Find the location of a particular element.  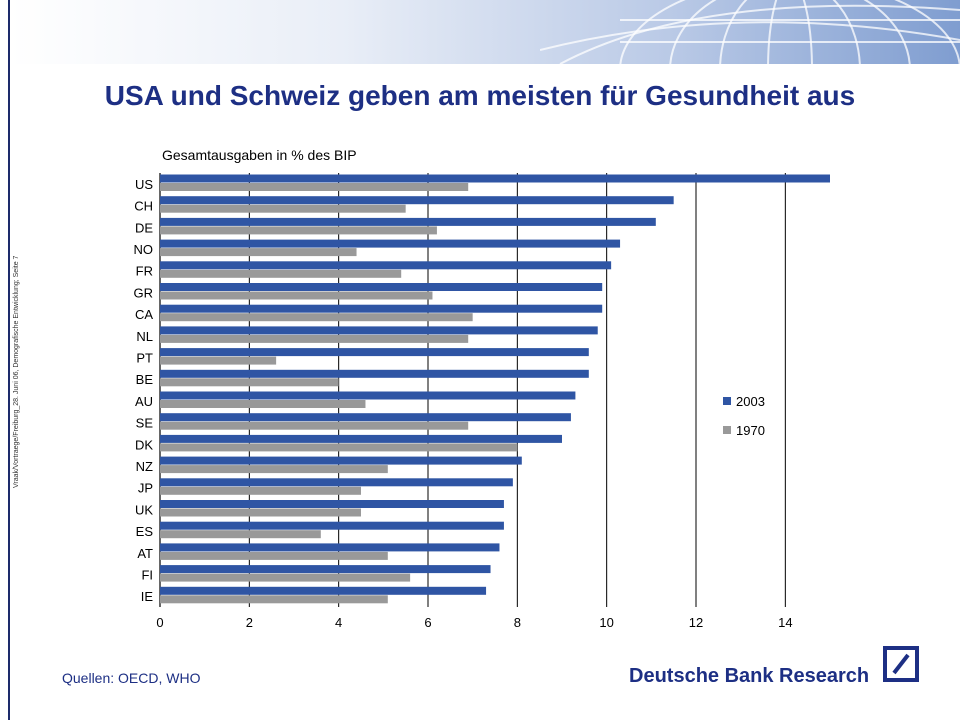

bar-1970-NO is located at coordinates (258, 252).